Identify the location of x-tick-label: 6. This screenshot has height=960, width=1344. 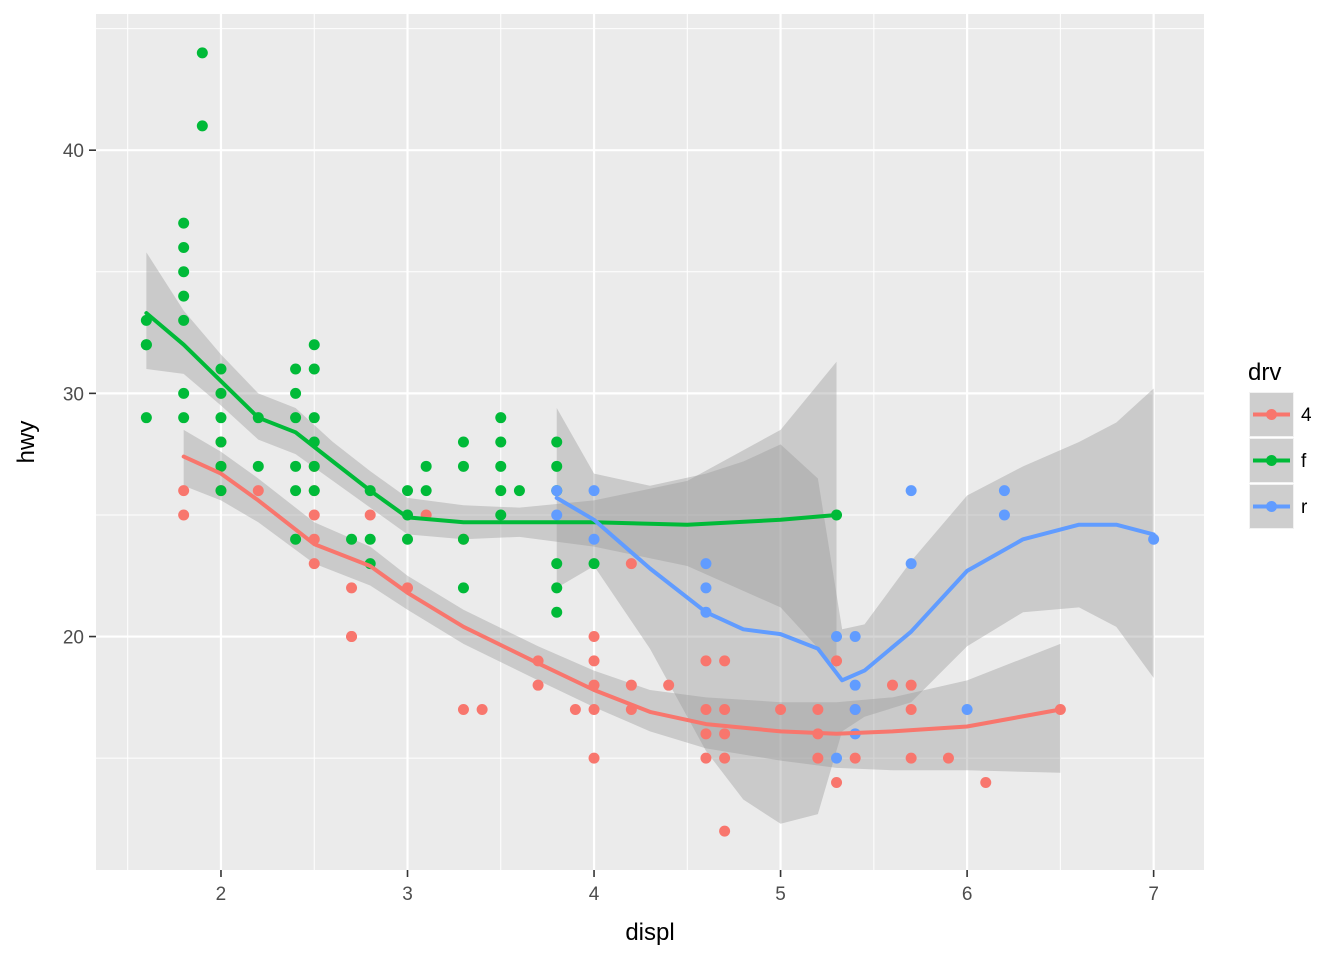
(967, 894).